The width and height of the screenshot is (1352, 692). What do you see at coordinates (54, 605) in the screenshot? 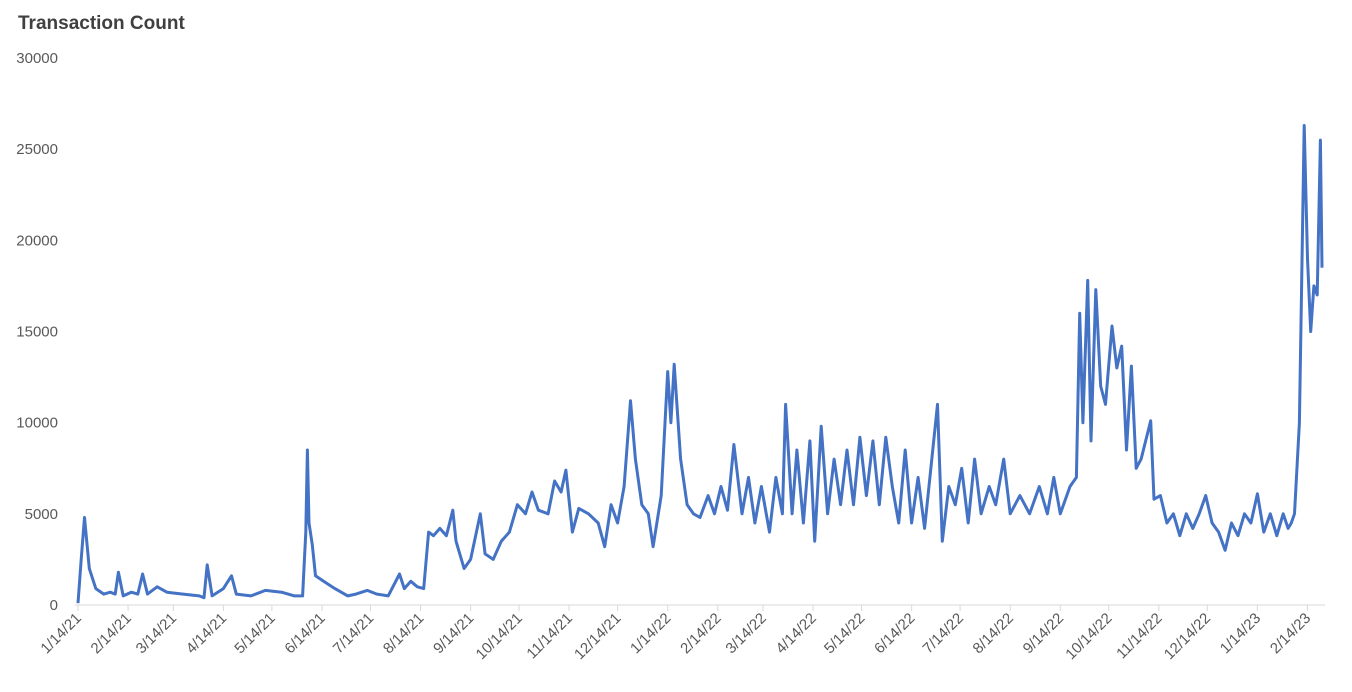
I see `y-tick-label: 0` at bounding box center [54, 605].